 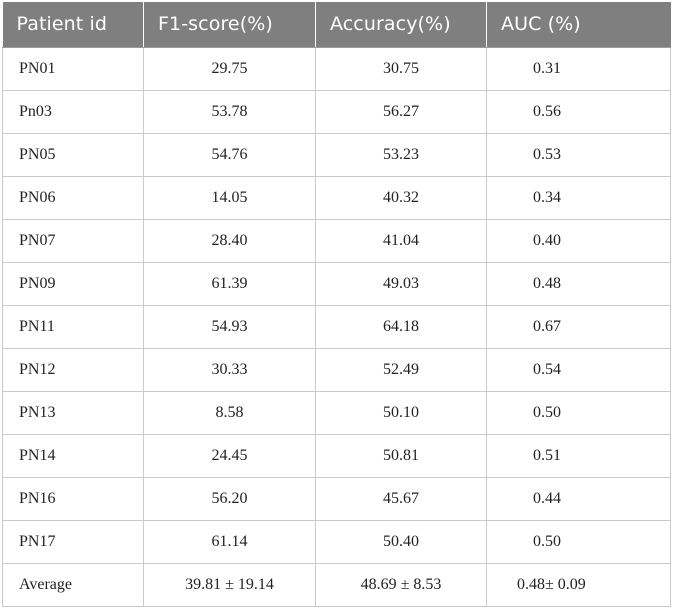 I want to click on cell-patient-id: PN07, so click(x=73, y=240).